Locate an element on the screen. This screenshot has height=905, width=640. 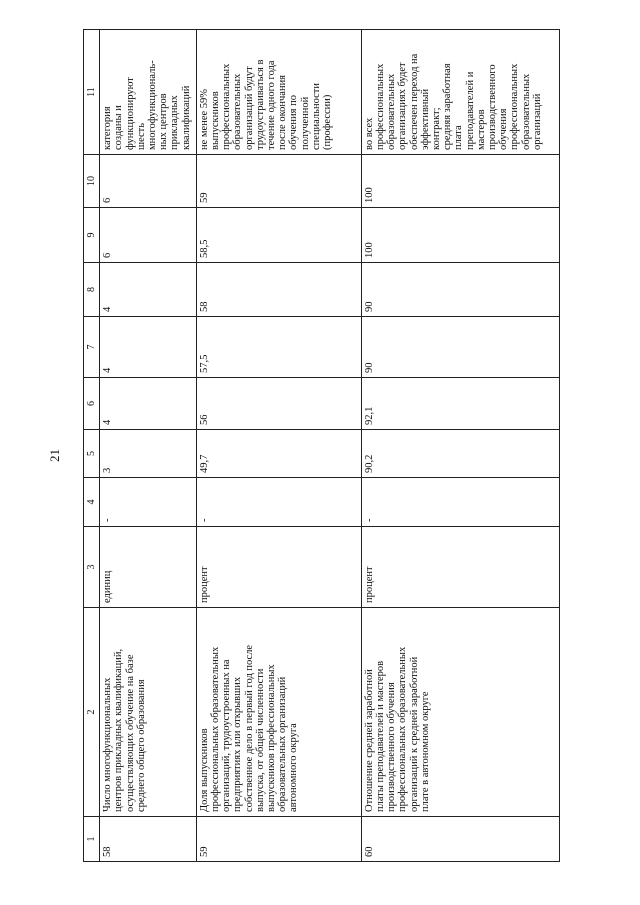
value-col8: 58 is located at coordinates (279, 289).